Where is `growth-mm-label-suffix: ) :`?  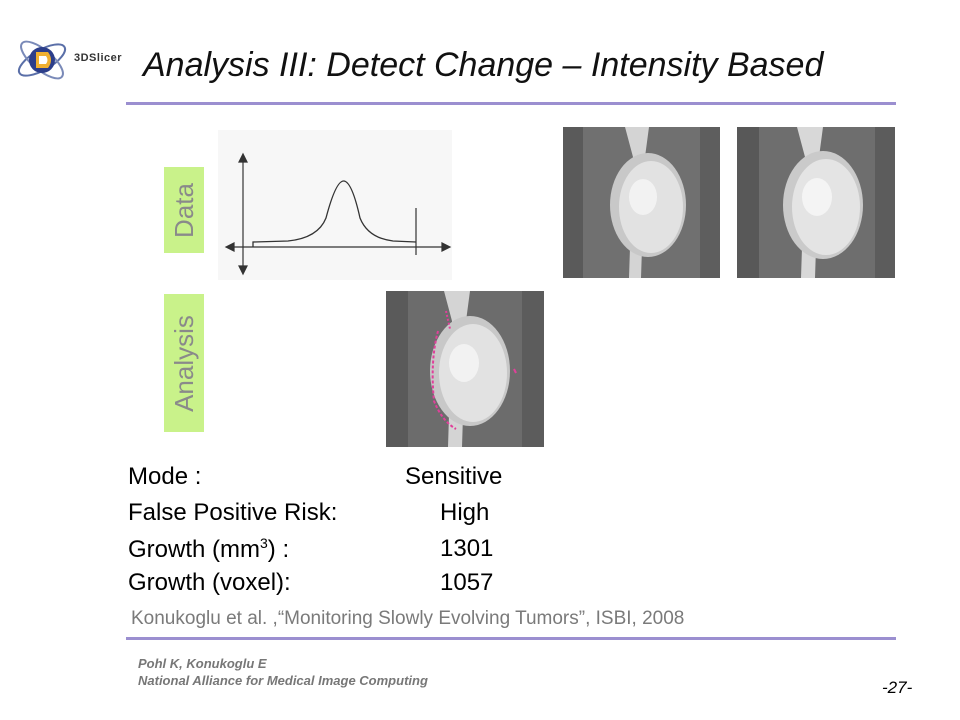 growth-mm-label-suffix: ) : is located at coordinates (278, 549).